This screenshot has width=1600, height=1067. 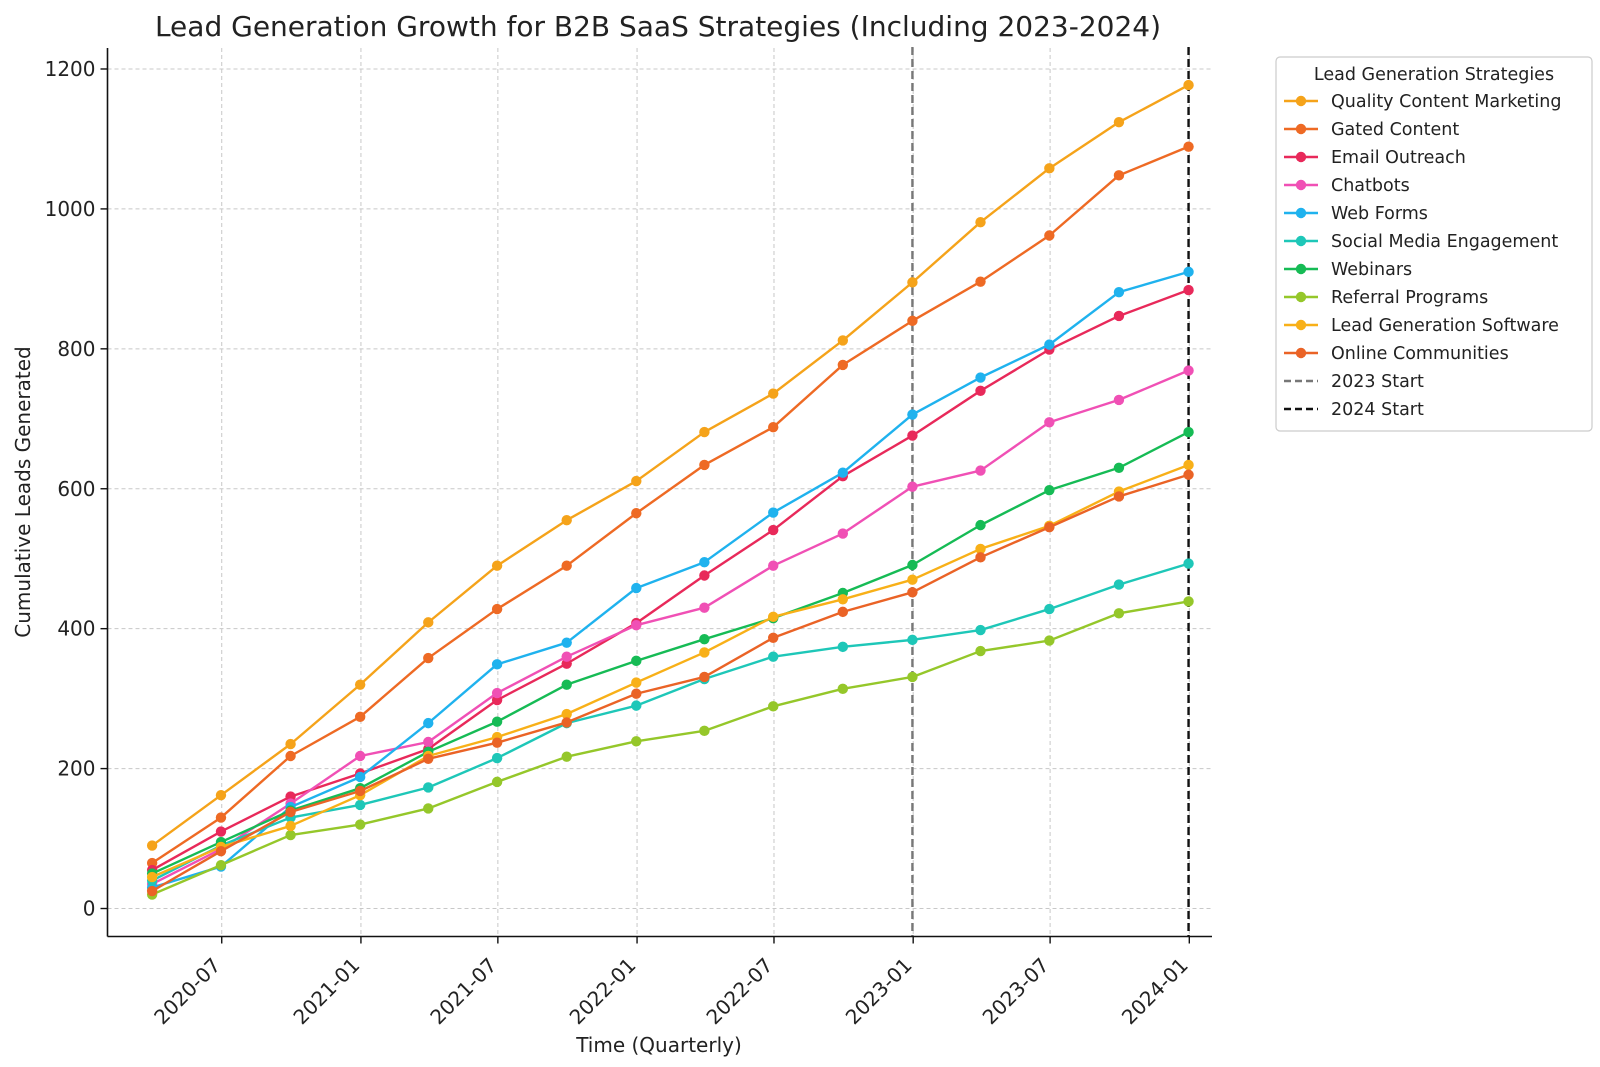 I want to click on legend-label: 2023 Start, so click(x=1377, y=382).